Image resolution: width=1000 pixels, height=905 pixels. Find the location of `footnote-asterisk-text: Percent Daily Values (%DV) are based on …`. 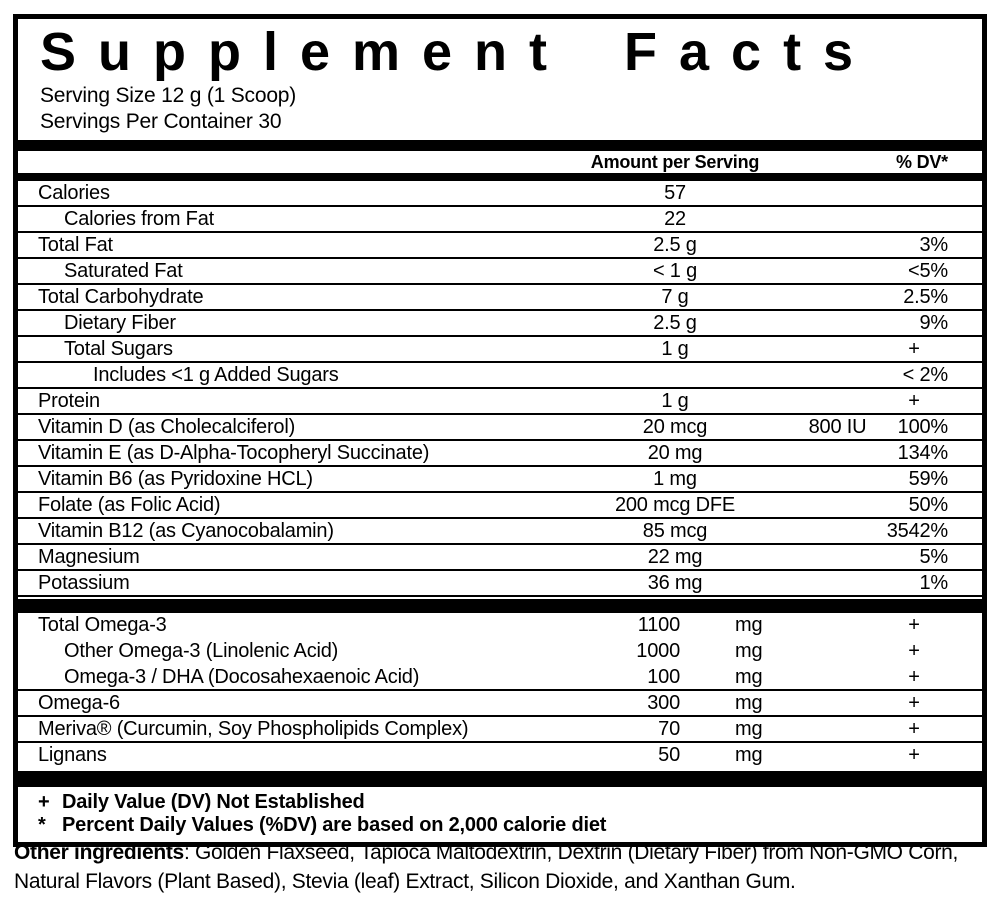

footnote-asterisk-text: Percent Daily Values (%DV) are based on … is located at coordinates (334, 825).